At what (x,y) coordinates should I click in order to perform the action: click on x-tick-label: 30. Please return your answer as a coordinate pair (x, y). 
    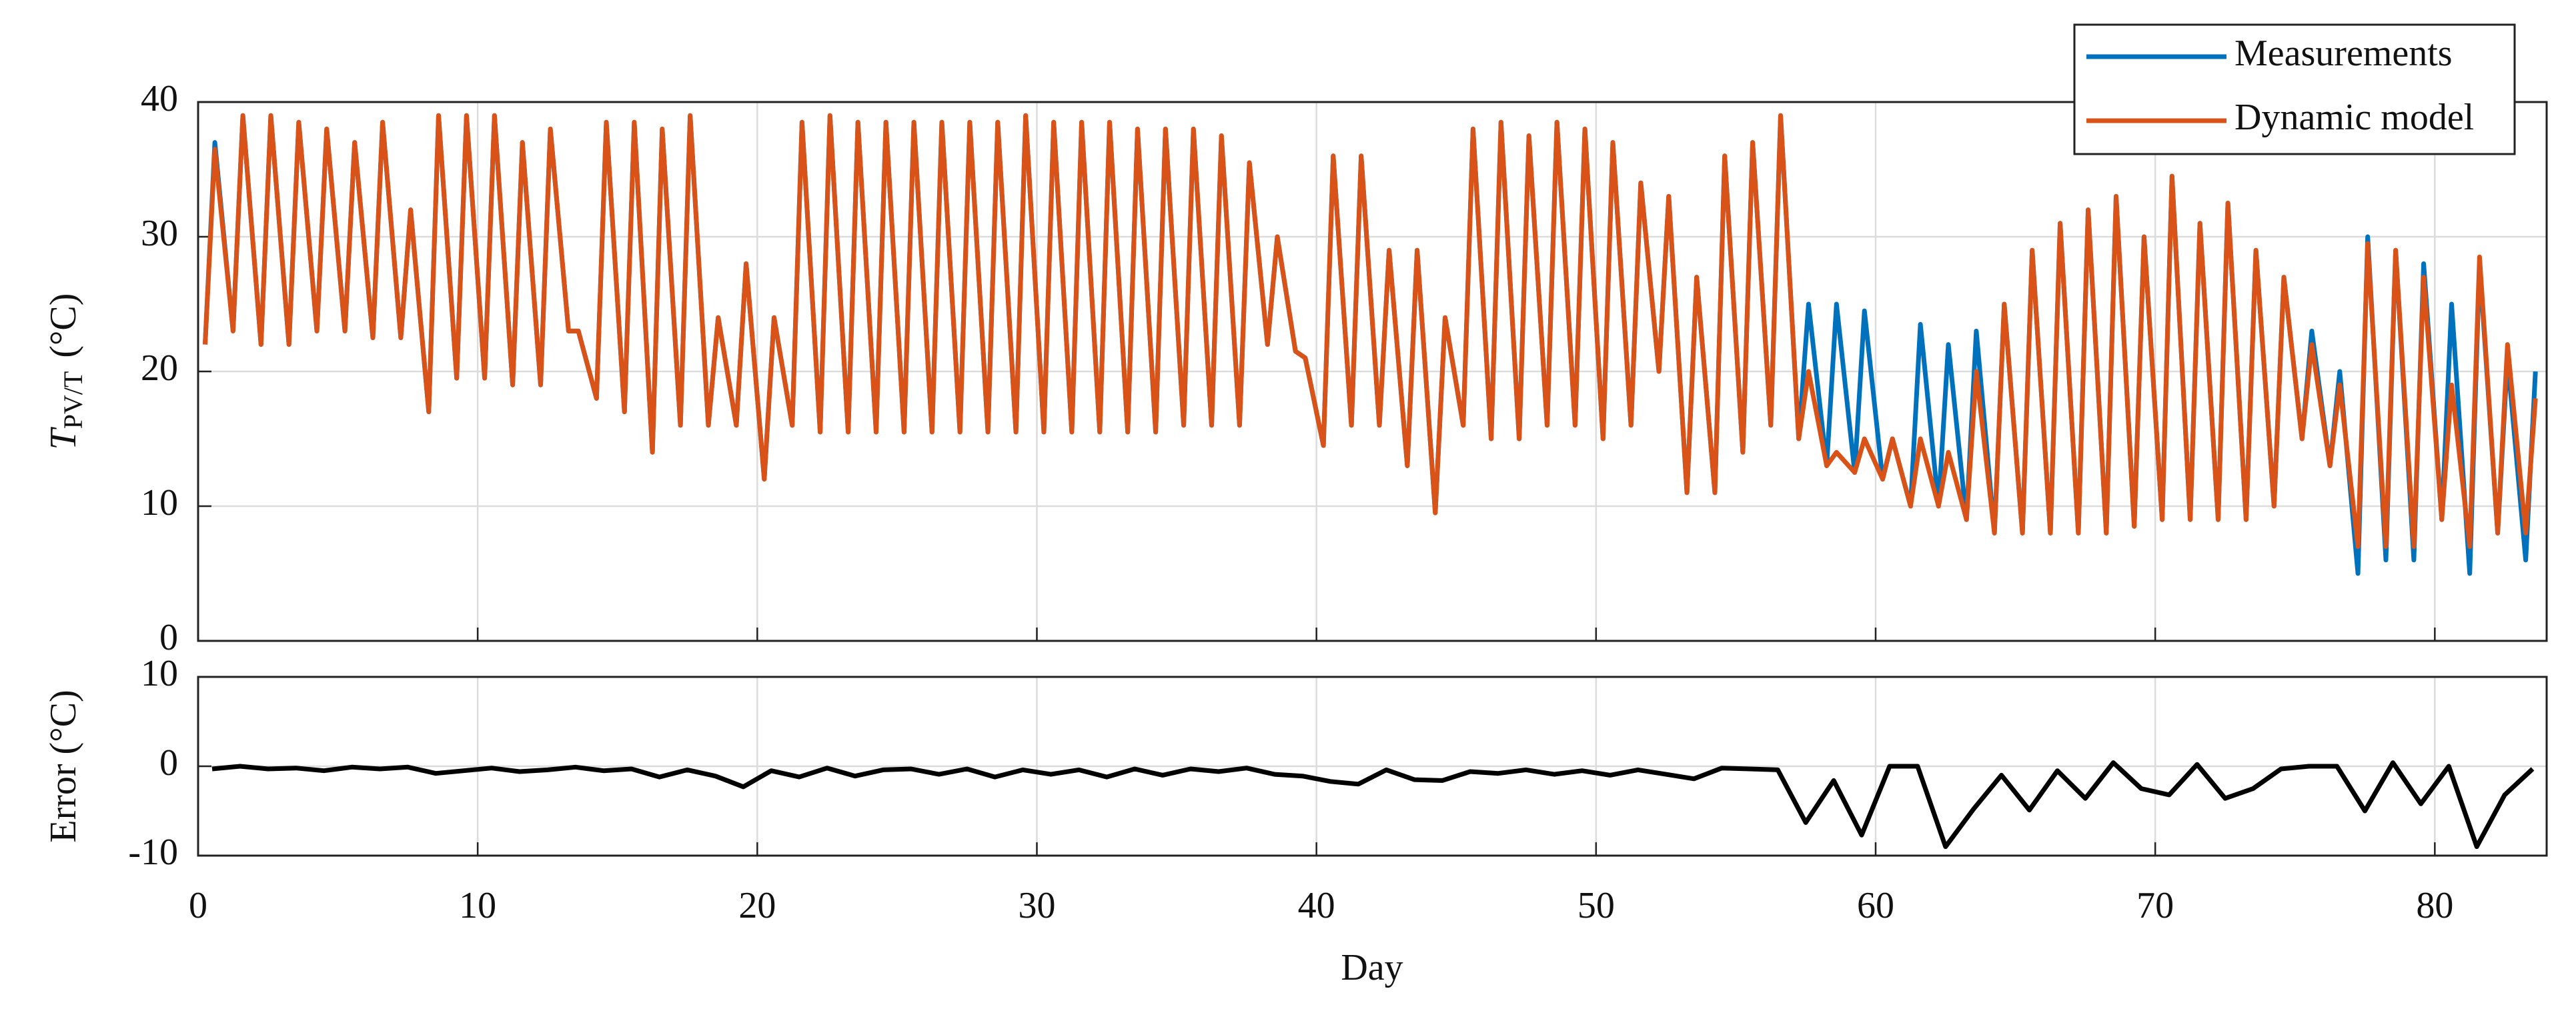
    Looking at the image, I should click on (1037, 905).